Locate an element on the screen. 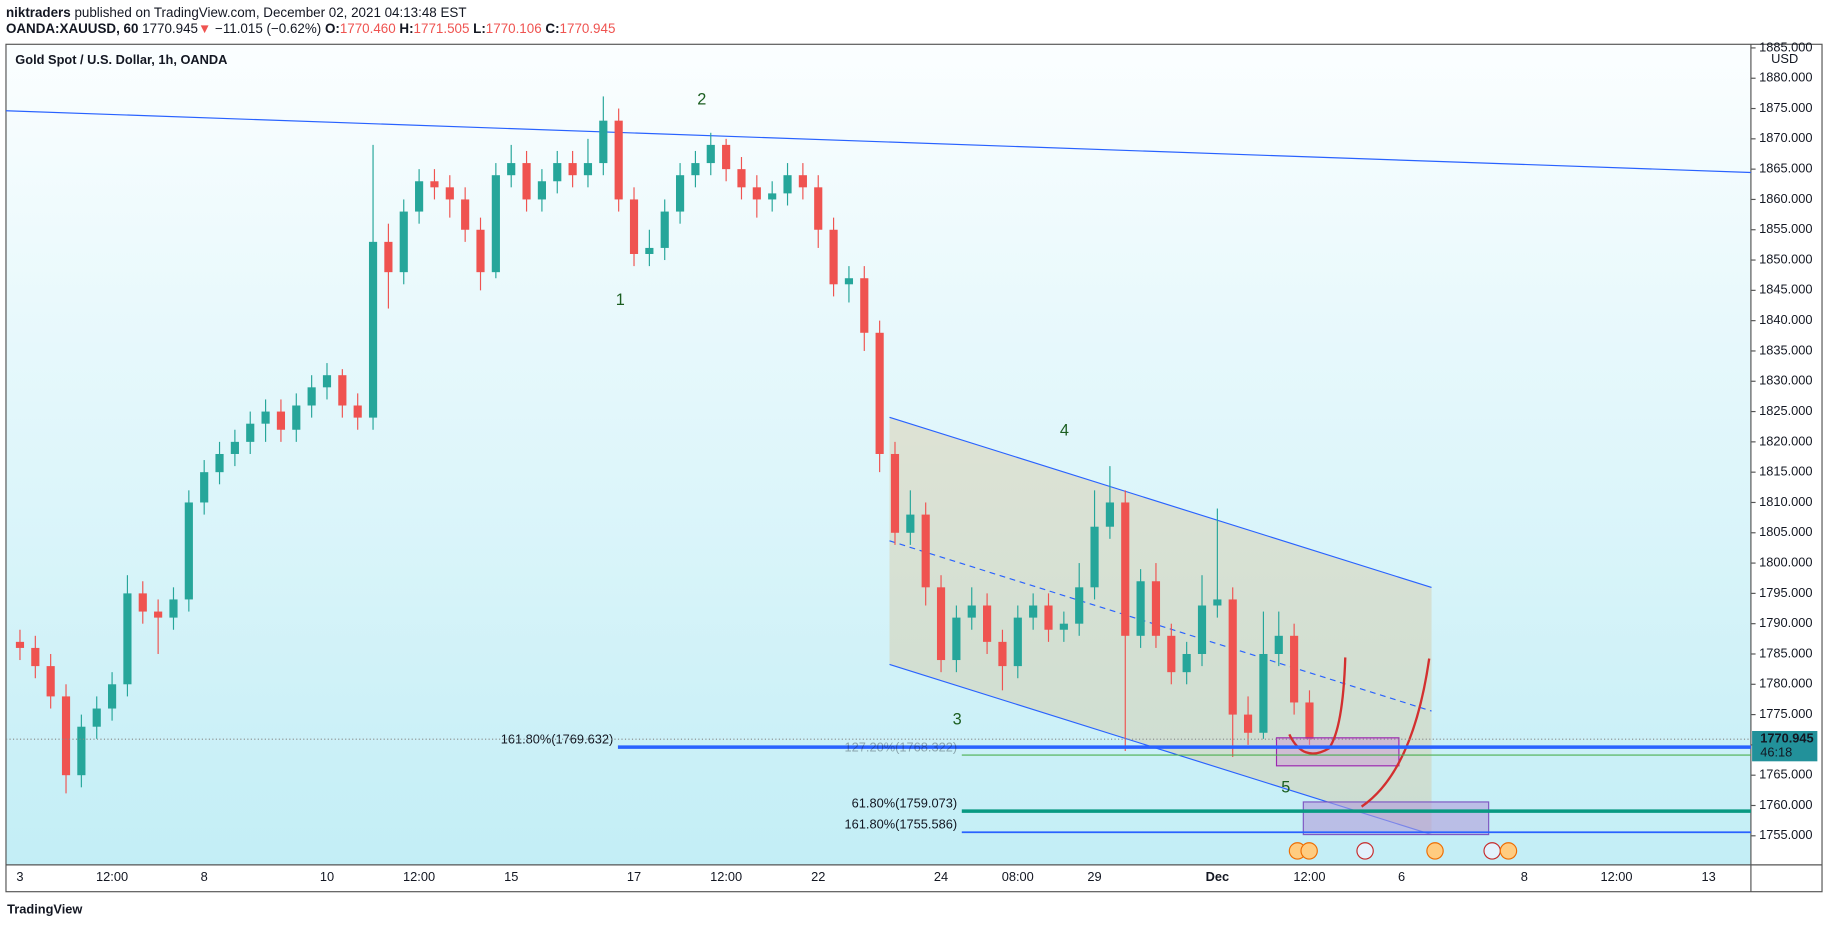 The height and width of the screenshot is (929, 1828). last-price-box is located at coordinates (1785, 746).